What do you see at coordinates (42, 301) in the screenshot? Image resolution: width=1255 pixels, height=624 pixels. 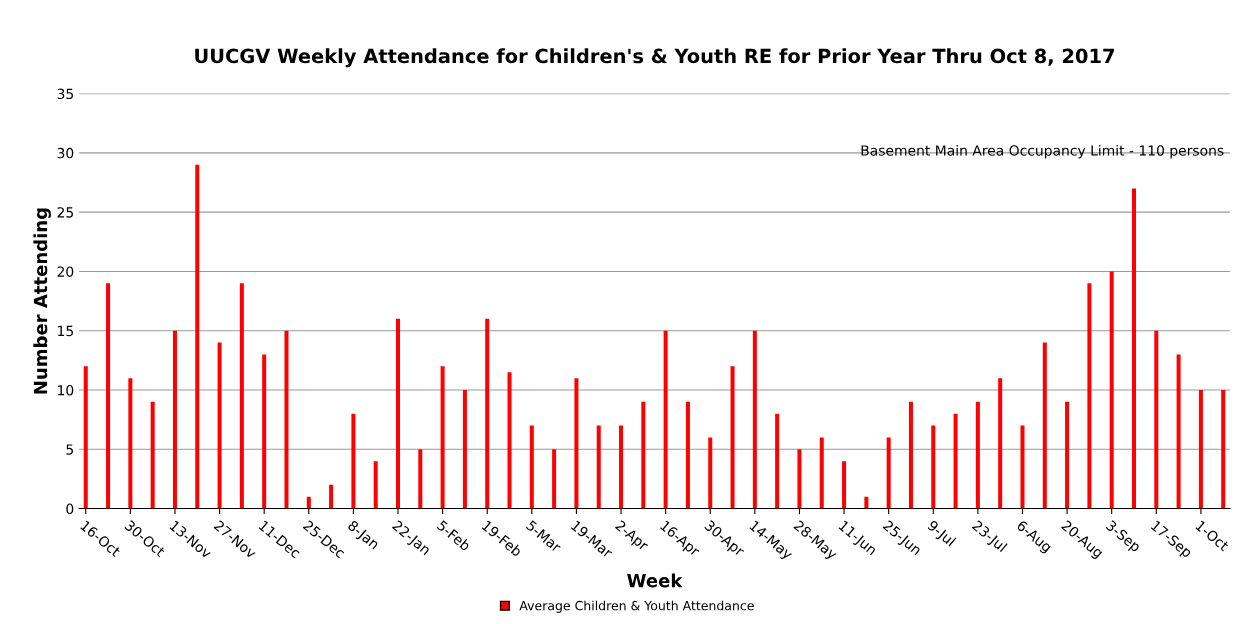 I see `y-axis-title: Number Attending` at bounding box center [42, 301].